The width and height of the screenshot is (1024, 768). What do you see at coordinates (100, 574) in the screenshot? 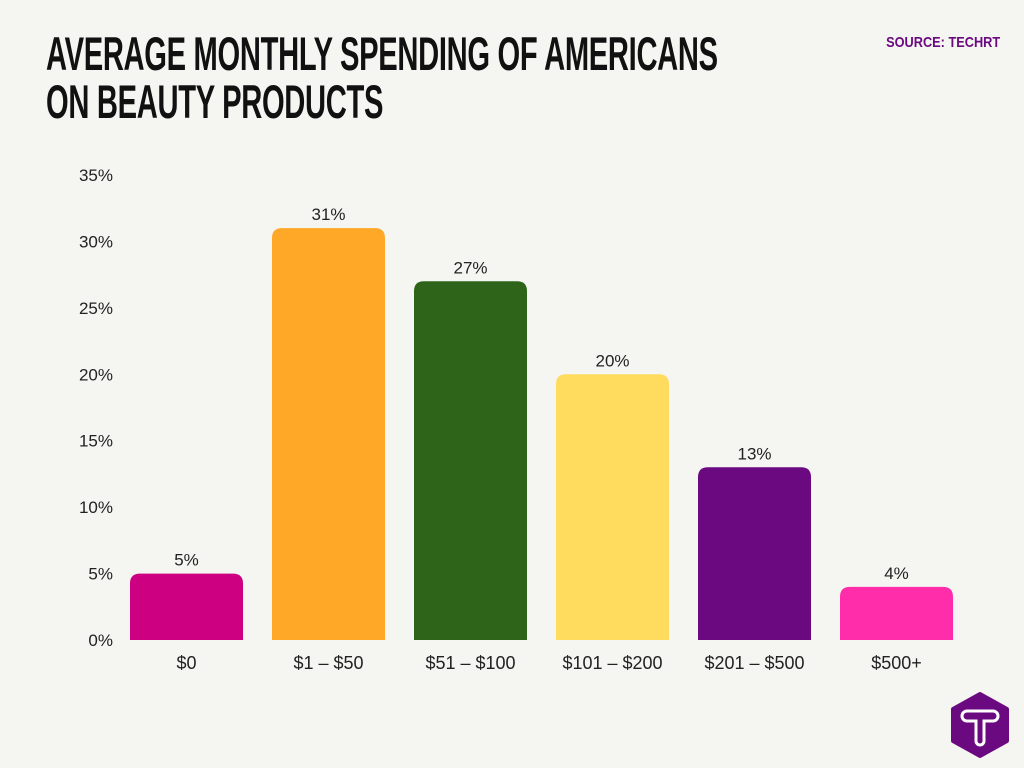
I see `y-tick-label: 5%` at bounding box center [100, 574].